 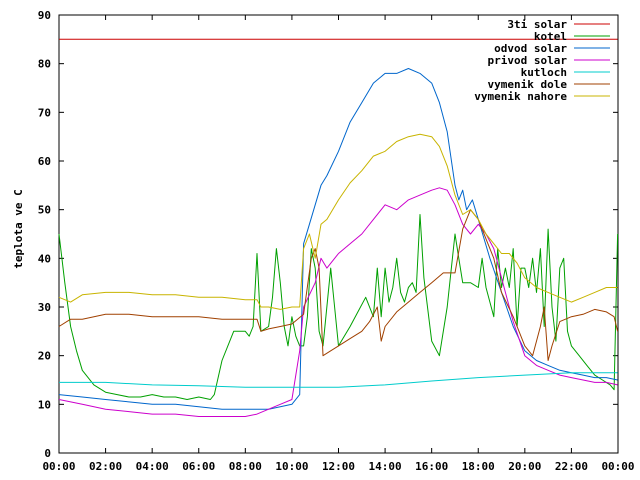 What do you see at coordinates (44, 15) in the screenshot?
I see `y-tick-label: 90` at bounding box center [44, 15].